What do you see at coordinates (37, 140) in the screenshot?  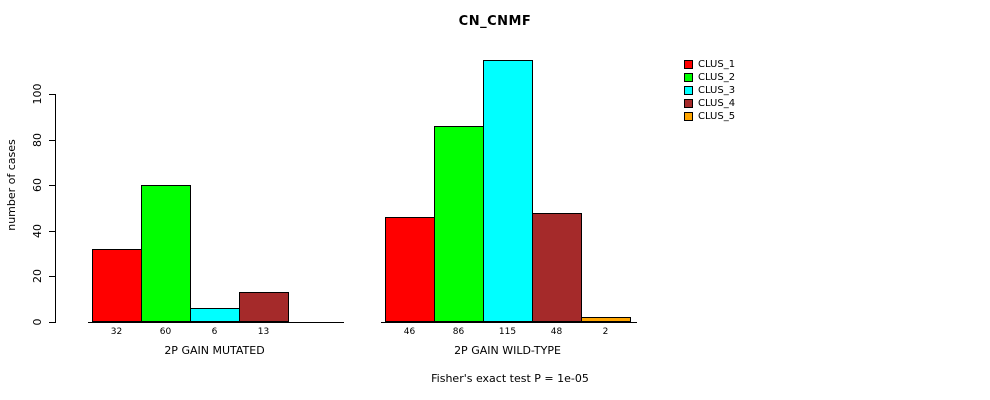 I see `y-tick-label: 80` at bounding box center [37, 140].